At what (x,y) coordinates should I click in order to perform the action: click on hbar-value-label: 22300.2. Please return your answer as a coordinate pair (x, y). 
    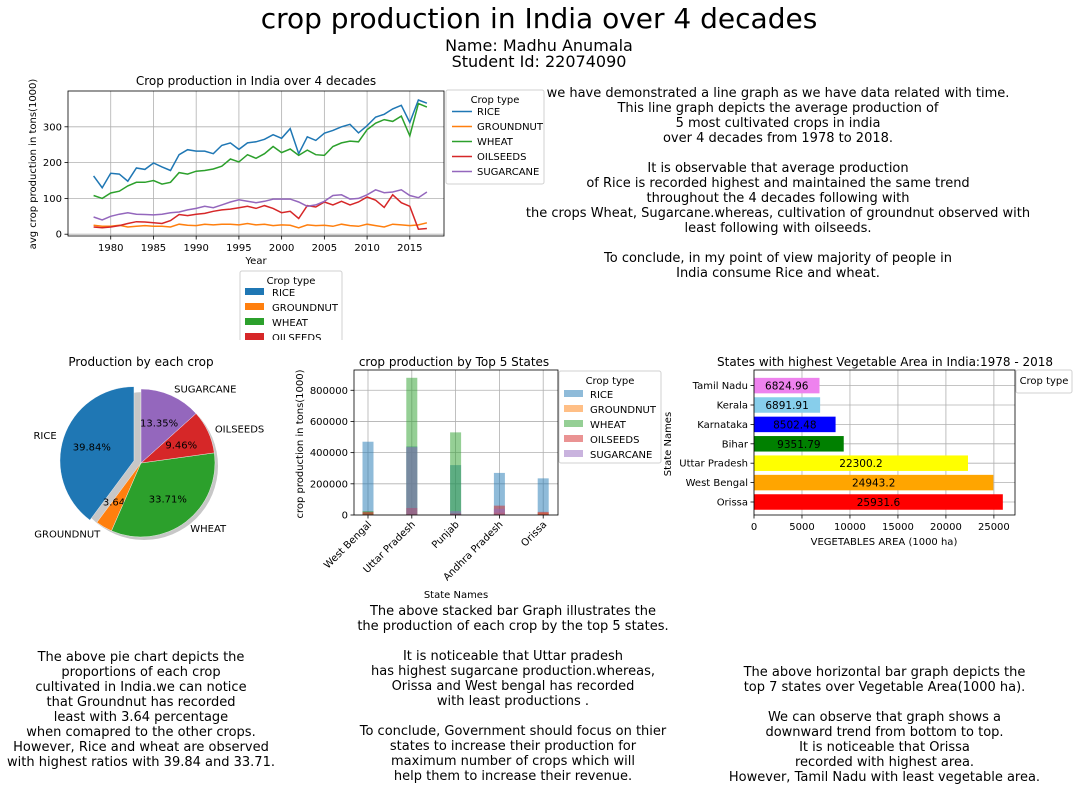
    Looking at the image, I should click on (860, 464).